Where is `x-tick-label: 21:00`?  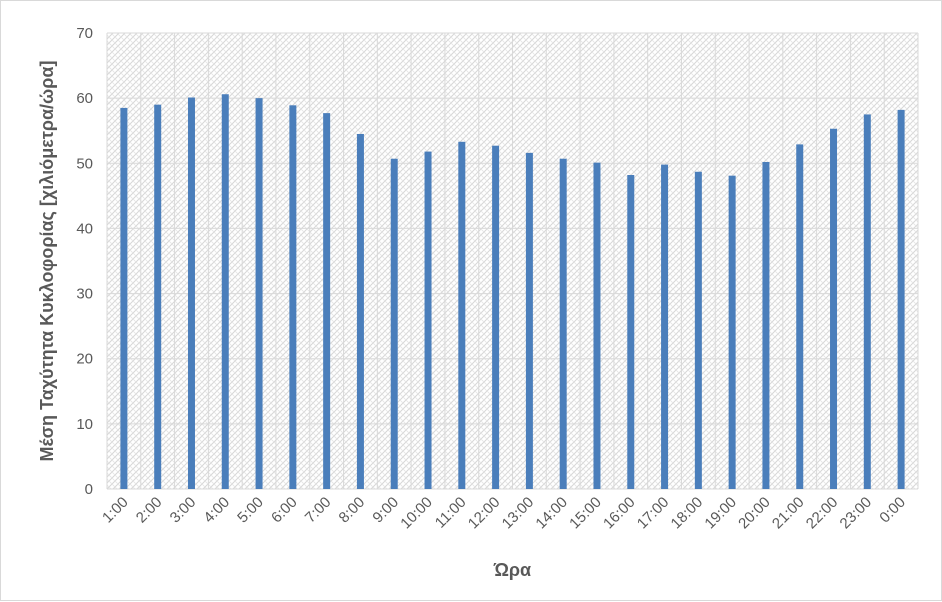
x-tick-label: 21:00 is located at coordinates (788, 513).